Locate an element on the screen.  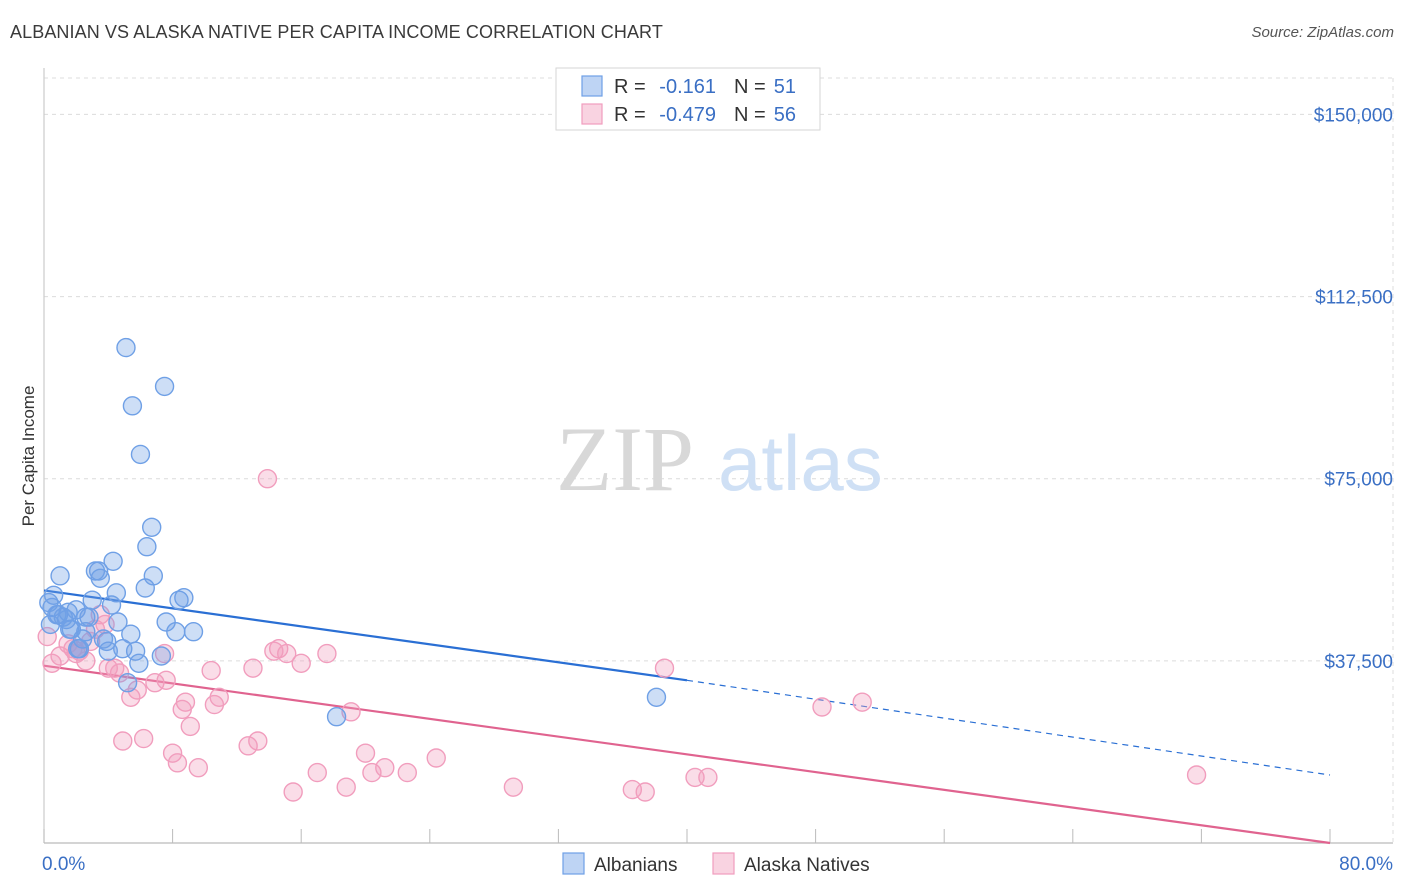
source-label: Source: ZipAtlas.com is located at coordinates (1322, 32).